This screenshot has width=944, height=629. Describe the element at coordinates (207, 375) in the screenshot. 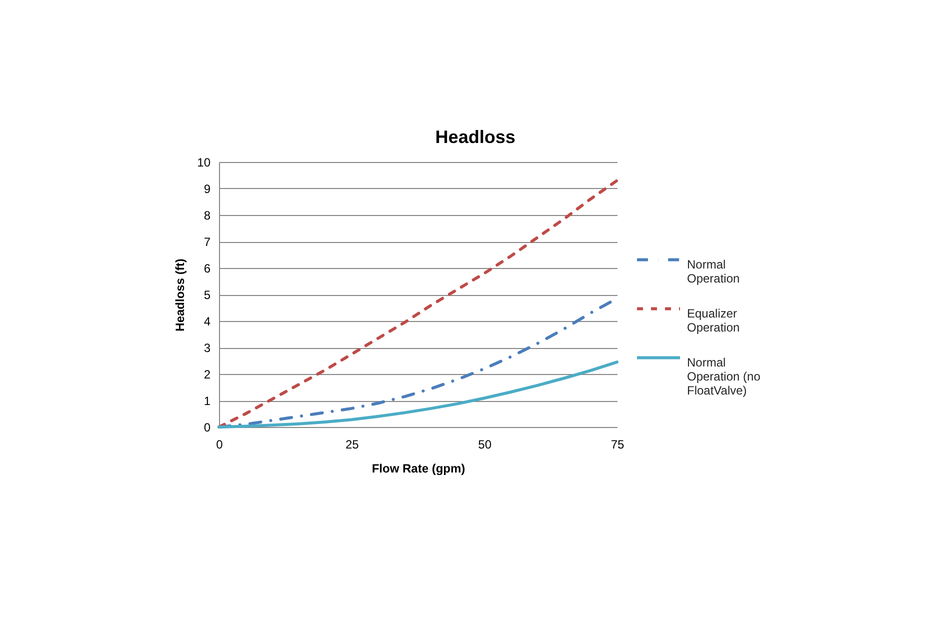

I see `y-tick-label: 2` at that location.